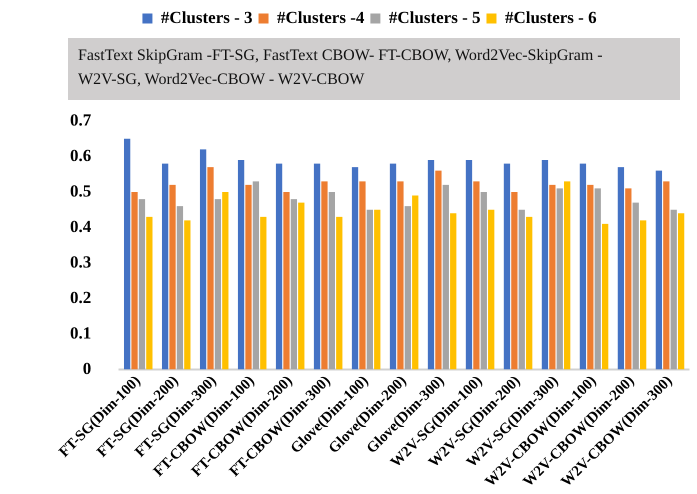  What do you see at coordinates (550, 17) in the screenshot?
I see `legend-label: #Clusters - 6` at bounding box center [550, 17].